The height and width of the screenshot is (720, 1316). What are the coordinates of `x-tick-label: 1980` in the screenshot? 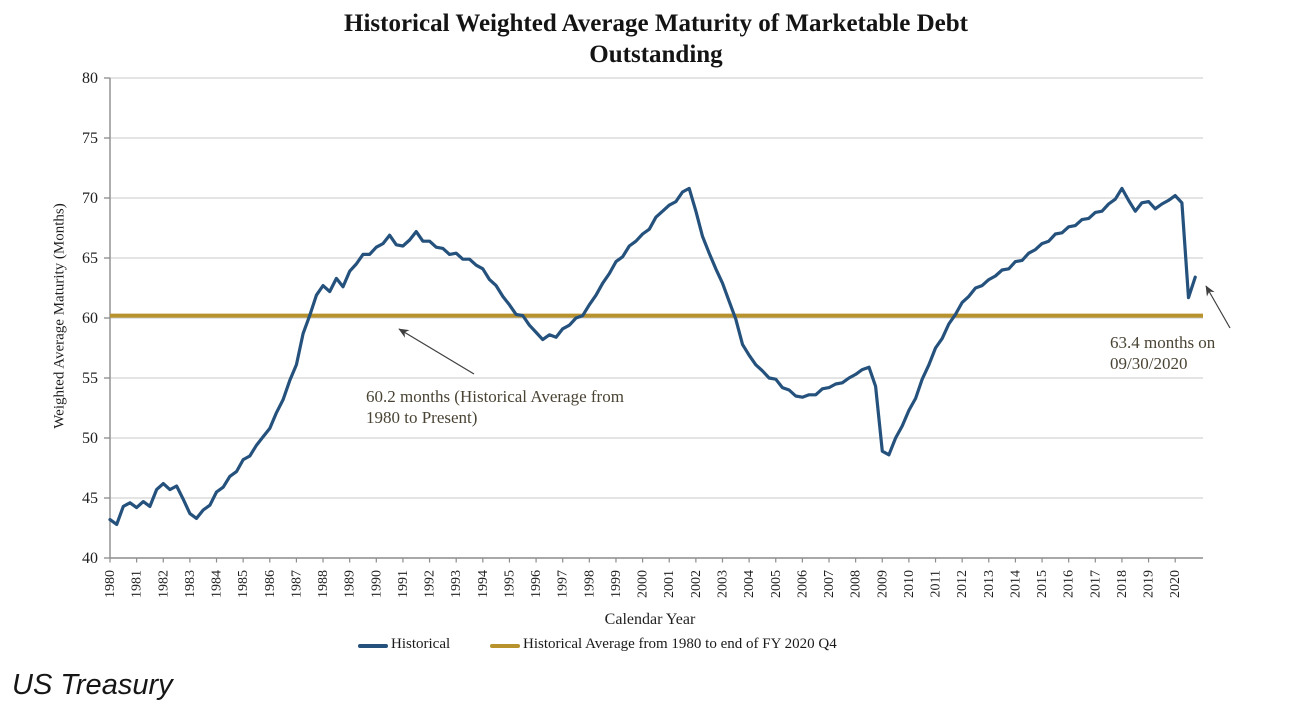 It's located at (110, 584).